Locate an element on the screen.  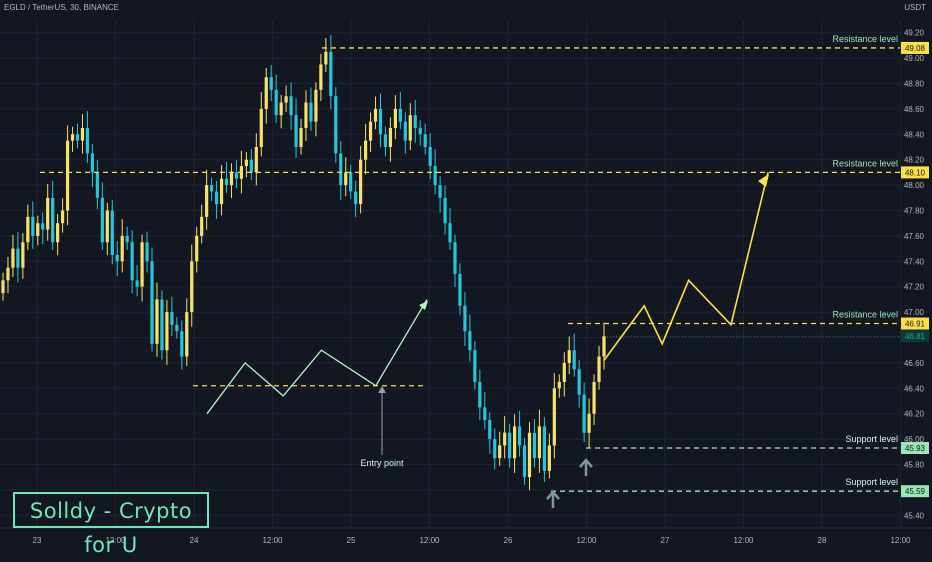
x-tick-label: 26 is located at coordinates (508, 540).